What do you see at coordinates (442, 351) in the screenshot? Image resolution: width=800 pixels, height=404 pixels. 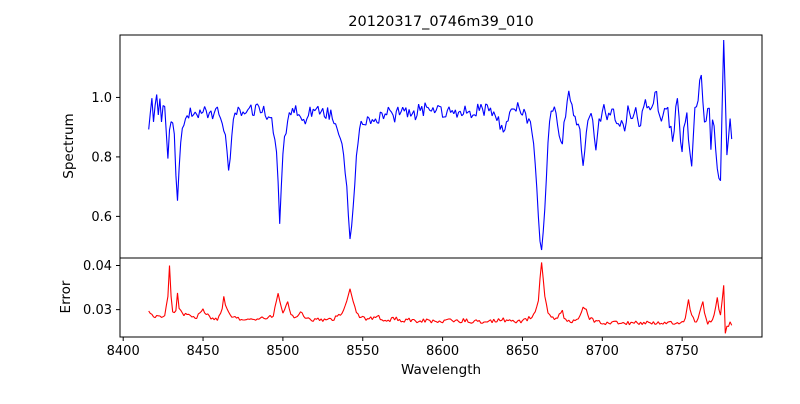 I see `xtick-label: 8600` at bounding box center [442, 351].